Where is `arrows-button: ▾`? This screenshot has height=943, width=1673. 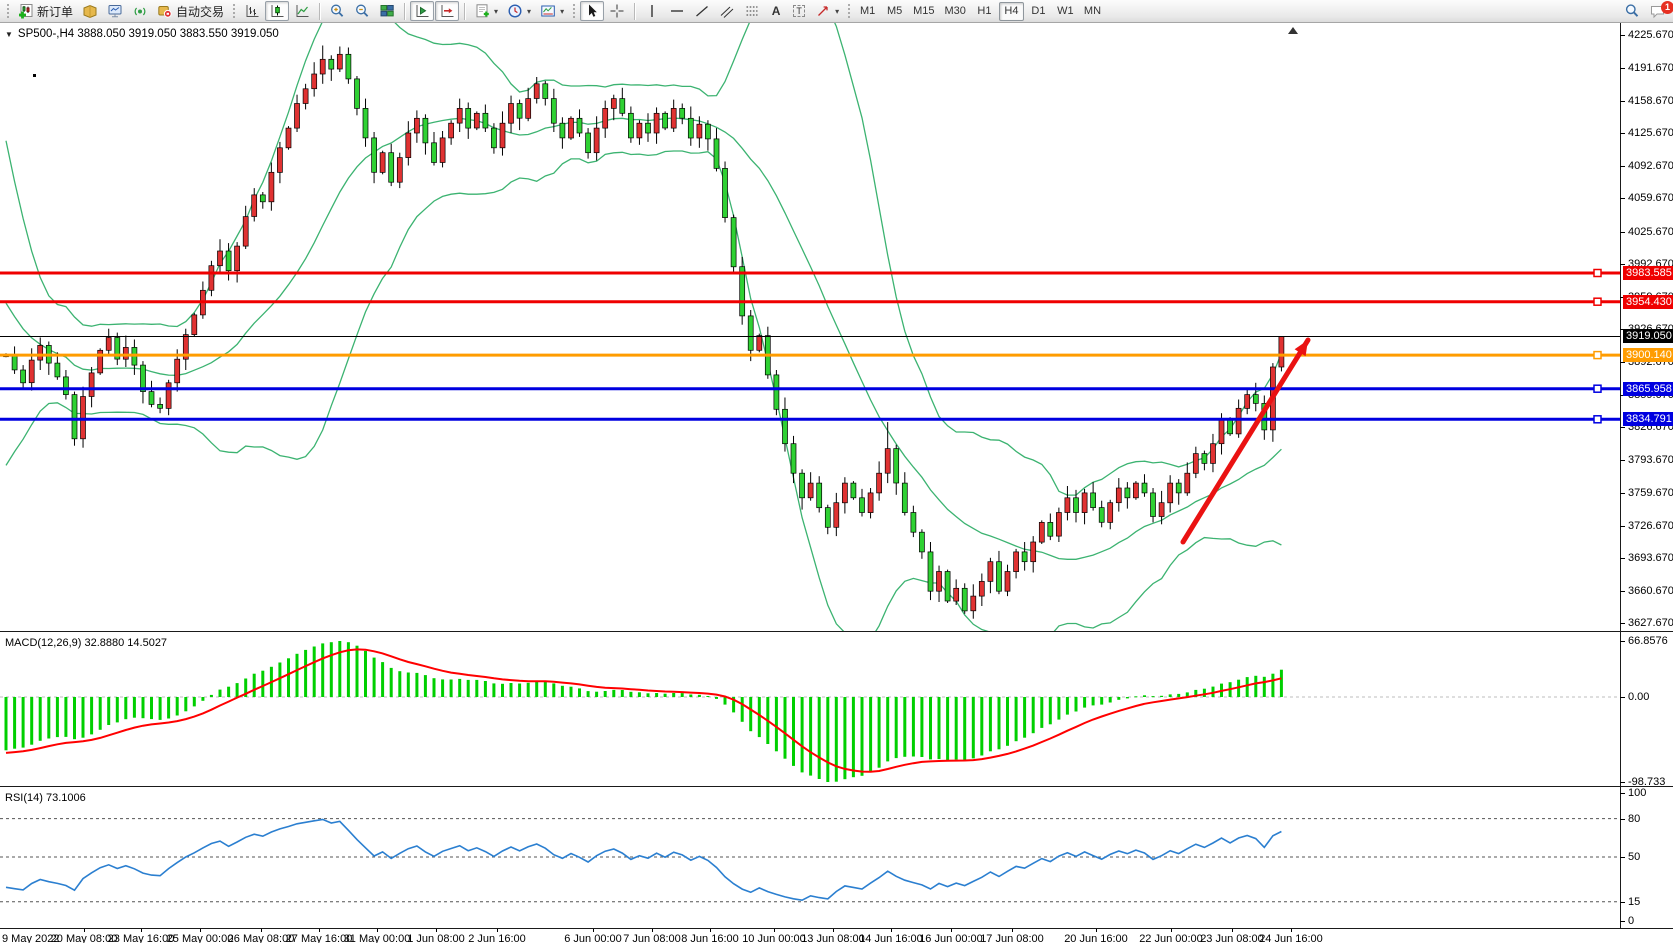
arrows-button: ▾ is located at coordinates (827, 11).